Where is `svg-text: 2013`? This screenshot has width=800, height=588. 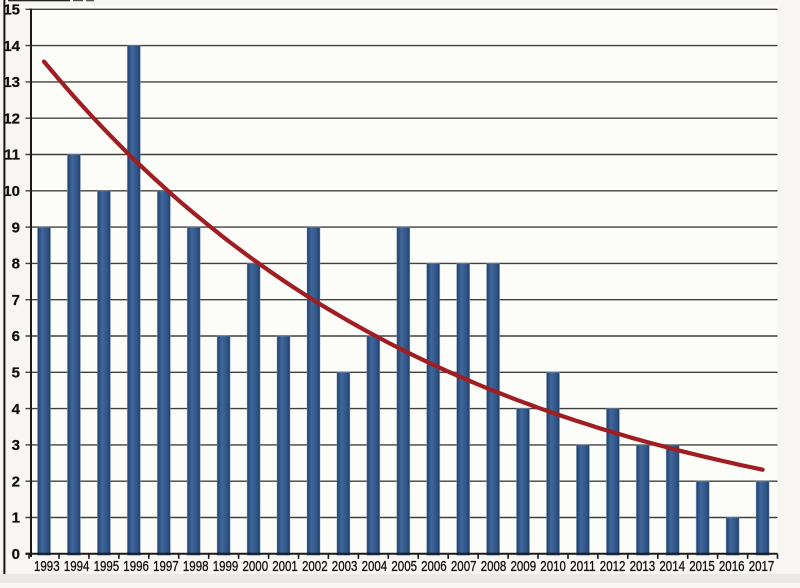
svg-text: 2013 is located at coordinates (643, 566).